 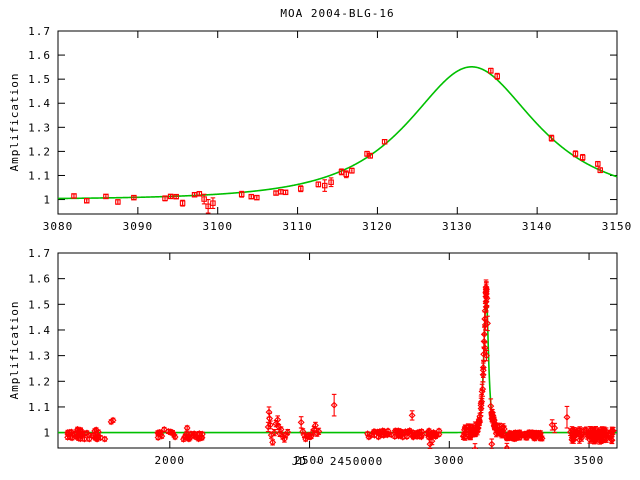 I want to click on svg-text: 3100, so click(x=217, y=226).